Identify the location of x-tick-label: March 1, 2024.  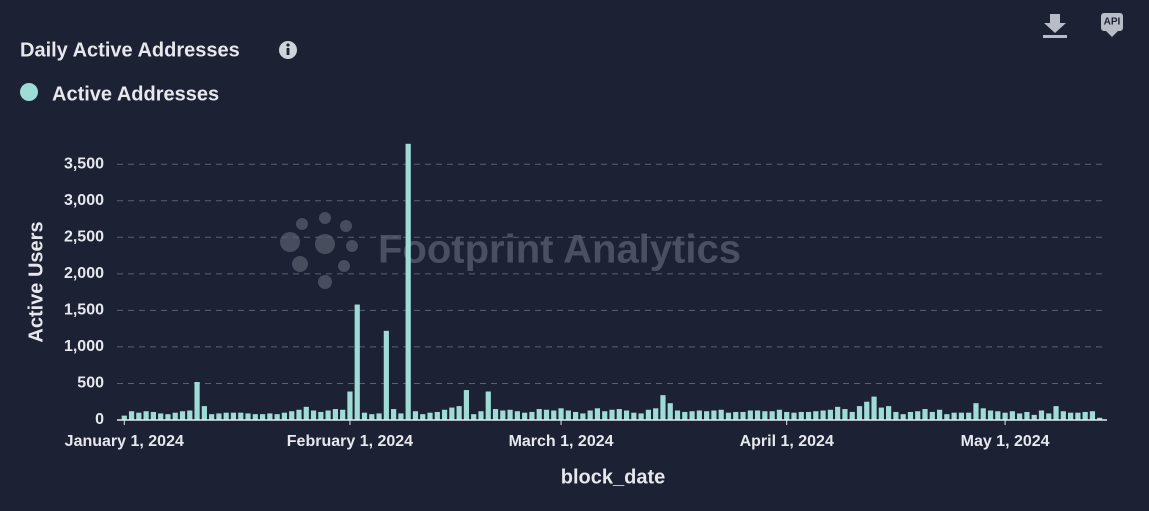
(561, 441).